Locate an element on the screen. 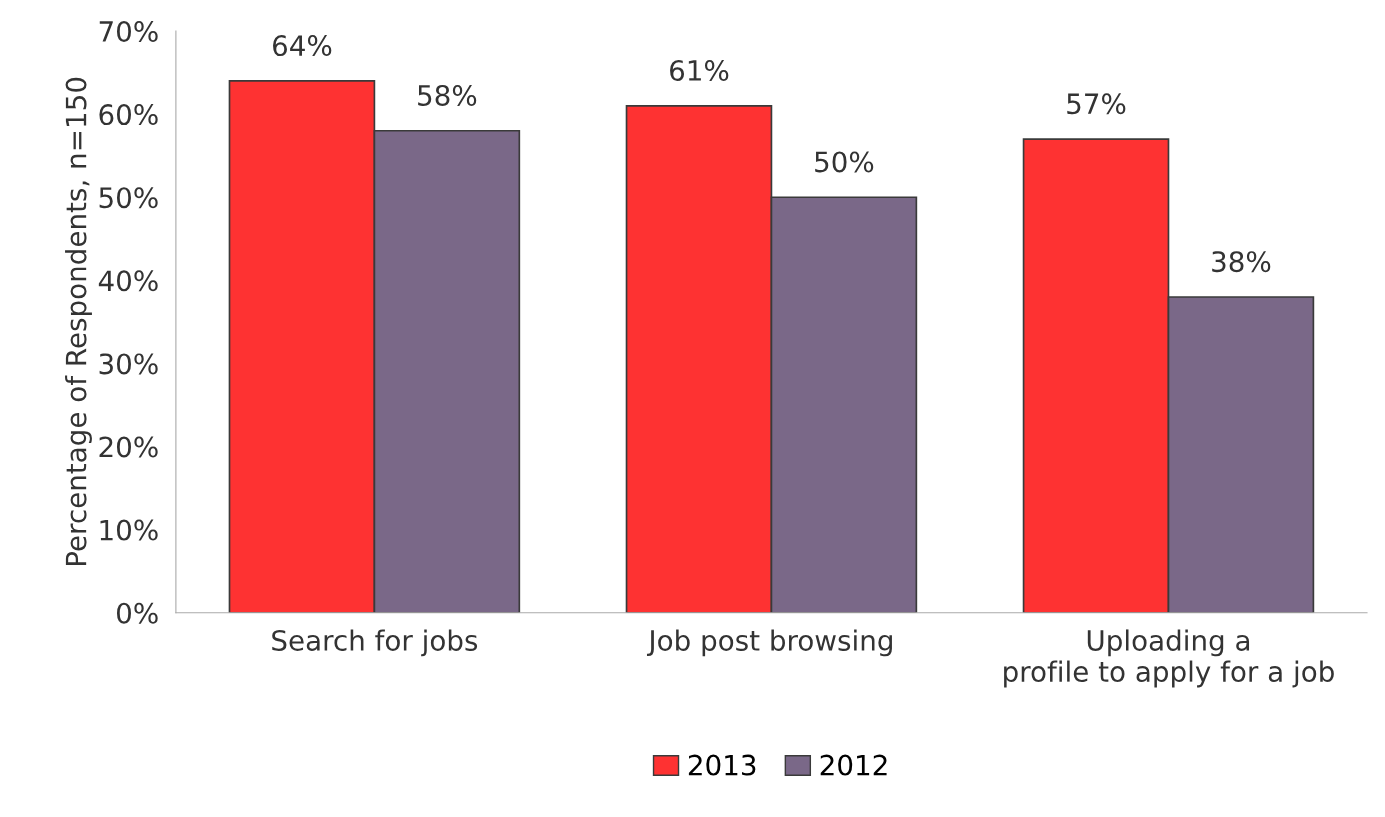 This screenshot has width=1385, height=817. data-label: 64% is located at coordinates (302, 46).